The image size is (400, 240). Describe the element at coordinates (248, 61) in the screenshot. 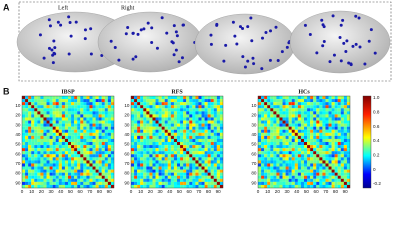

I see `node` at that location.